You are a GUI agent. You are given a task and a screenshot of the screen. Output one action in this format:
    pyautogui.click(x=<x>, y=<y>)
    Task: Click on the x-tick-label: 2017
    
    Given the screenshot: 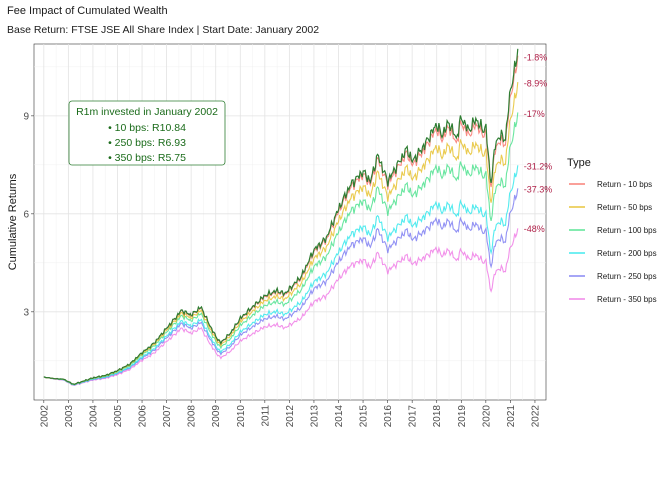 What is the action you would take?
    pyautogui.click(x=413, y=416)
    